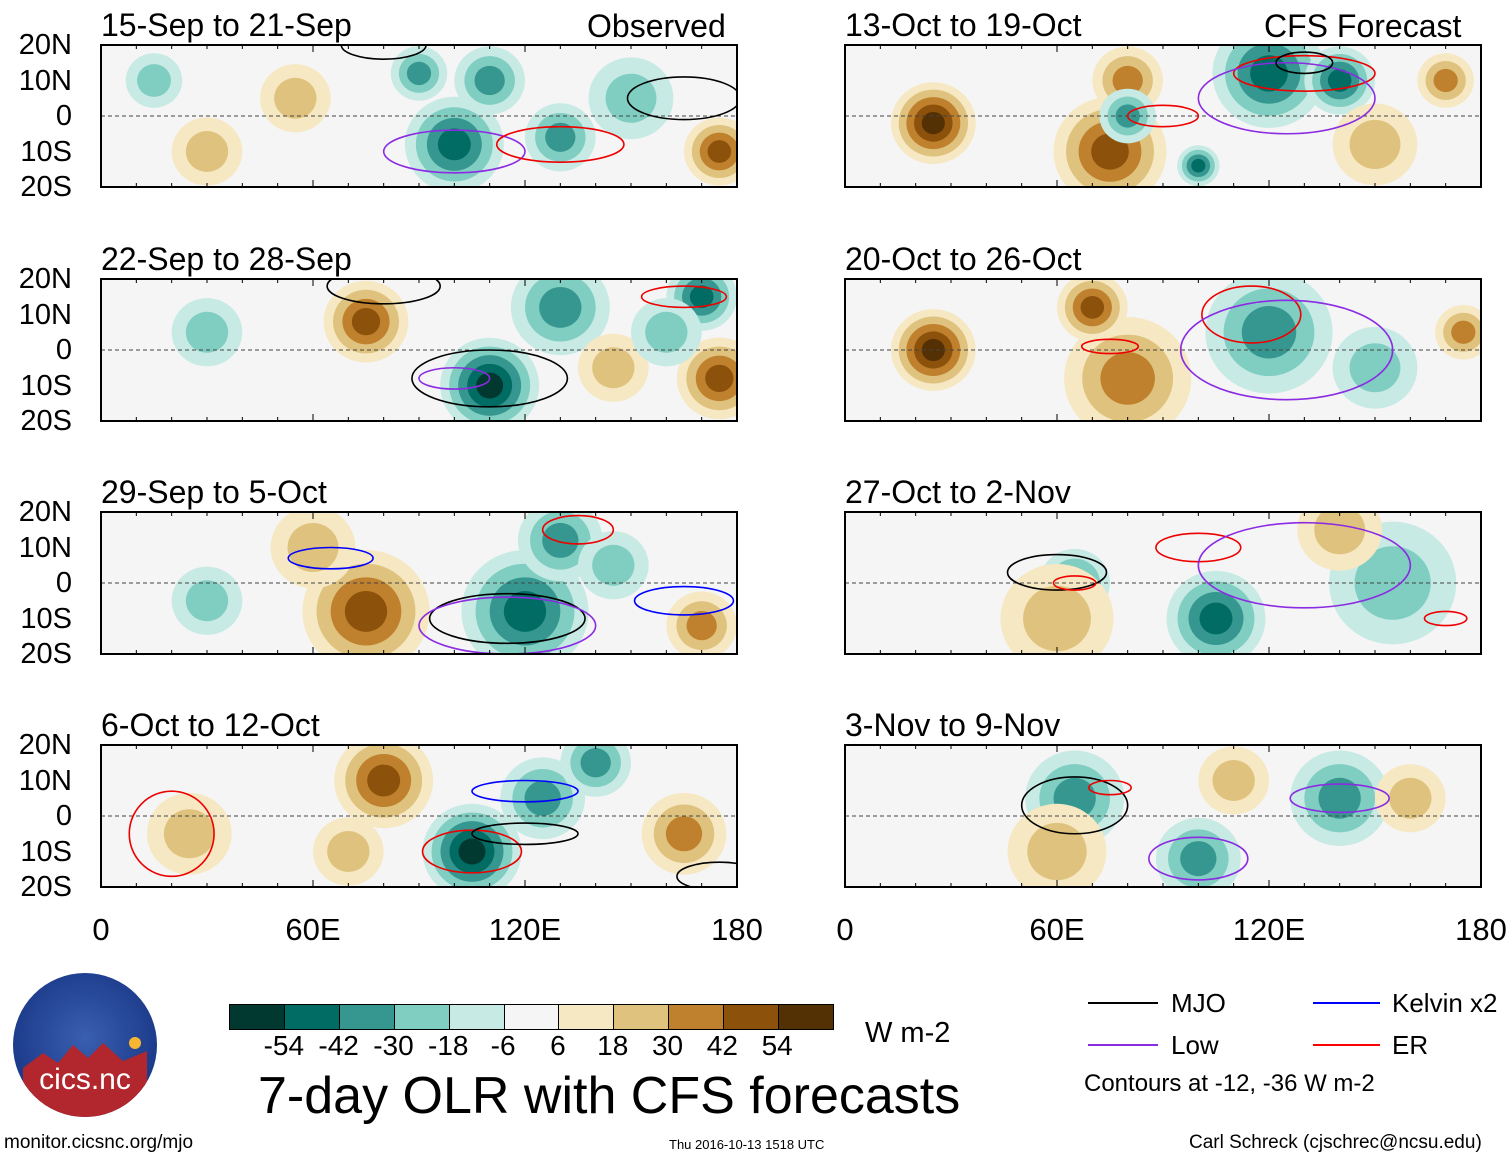  I want to click on panel-title: 22-Sep to 28-Sep, so click(226, 259).